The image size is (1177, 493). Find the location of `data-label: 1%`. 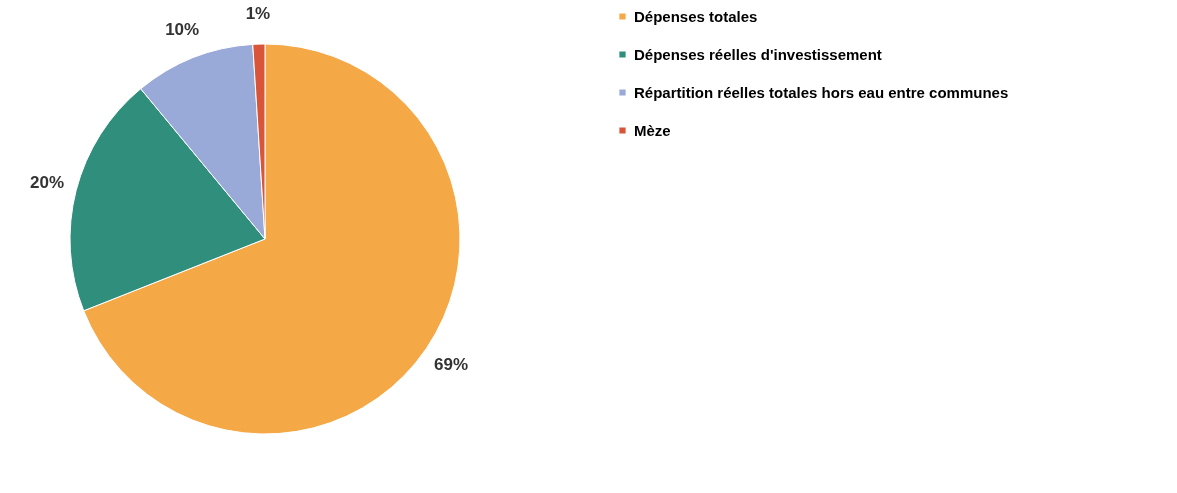

data-label: 1% is located at coordinates (258, 14).